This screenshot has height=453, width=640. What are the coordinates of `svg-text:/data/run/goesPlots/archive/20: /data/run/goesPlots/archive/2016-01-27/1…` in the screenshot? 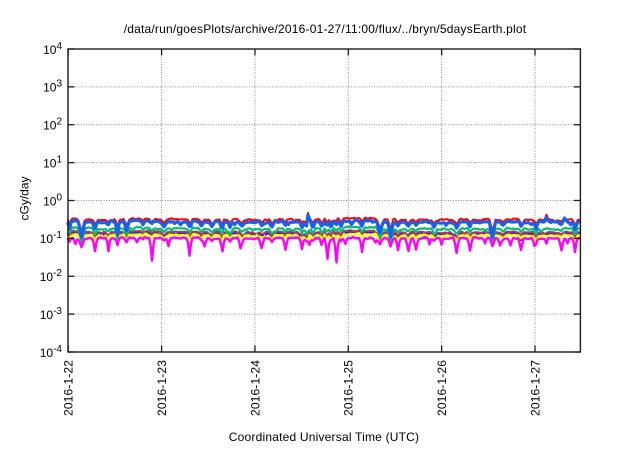 It's located at (325, 29).